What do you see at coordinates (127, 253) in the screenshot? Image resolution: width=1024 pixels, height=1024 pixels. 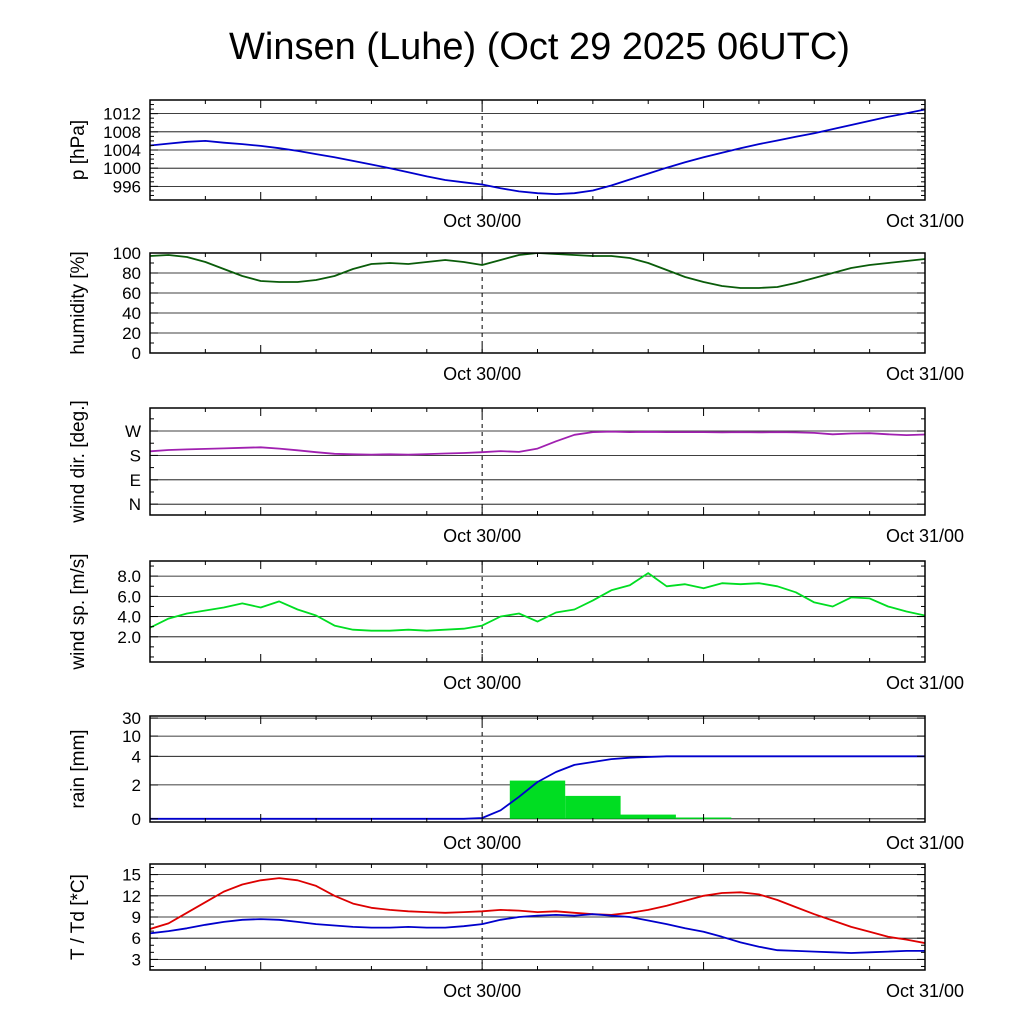 I see `y-tick-label: 100` at bounding box center [127, 253].